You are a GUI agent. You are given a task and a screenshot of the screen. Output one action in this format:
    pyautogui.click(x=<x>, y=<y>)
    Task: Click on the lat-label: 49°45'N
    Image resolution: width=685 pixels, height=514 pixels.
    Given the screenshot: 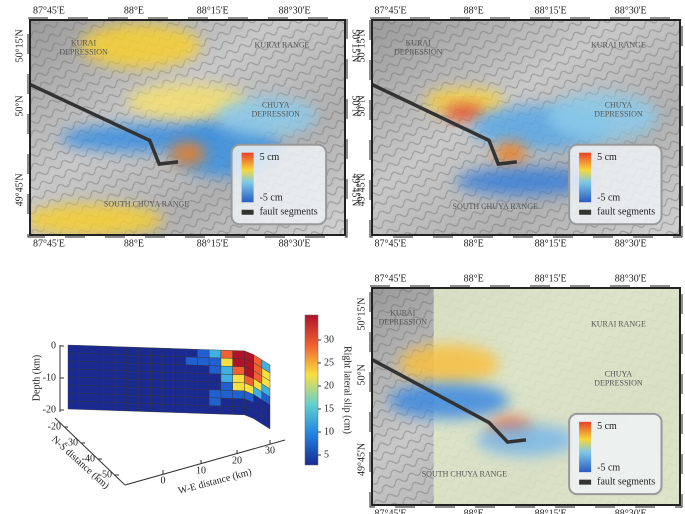 What is the action you would take?
    pyautogui.click(x=355, y=189)
    